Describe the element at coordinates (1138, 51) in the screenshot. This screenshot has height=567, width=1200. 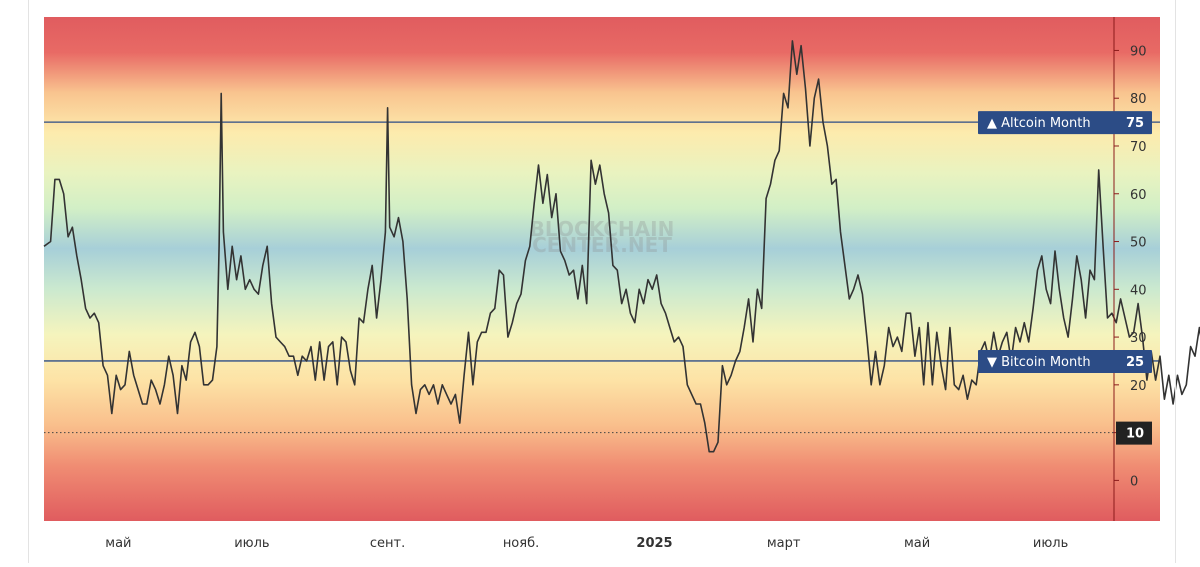
I see `y-tick-label: 90` at that location.